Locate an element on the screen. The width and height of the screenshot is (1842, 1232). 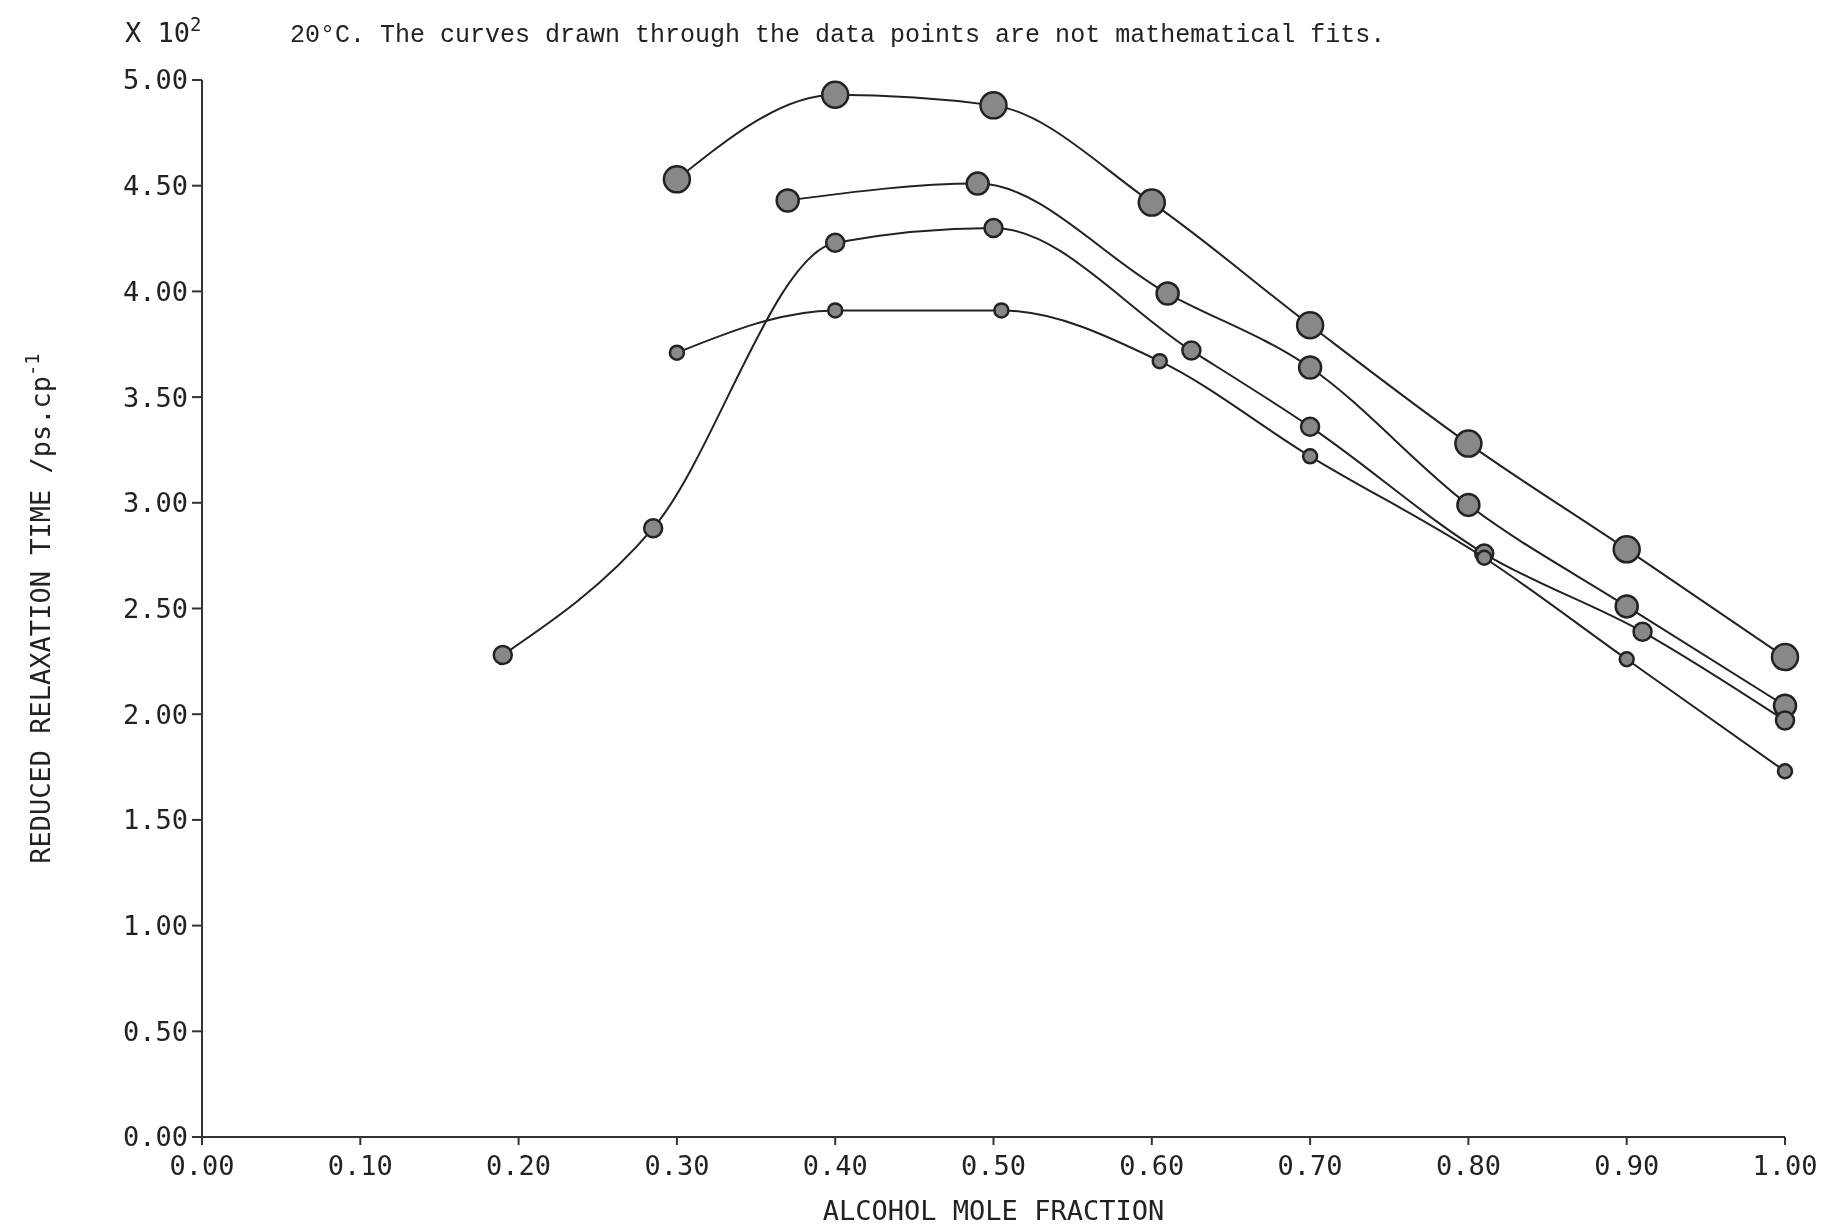
x-tick-label: 0.20 is located at coordinates (519, 1165).